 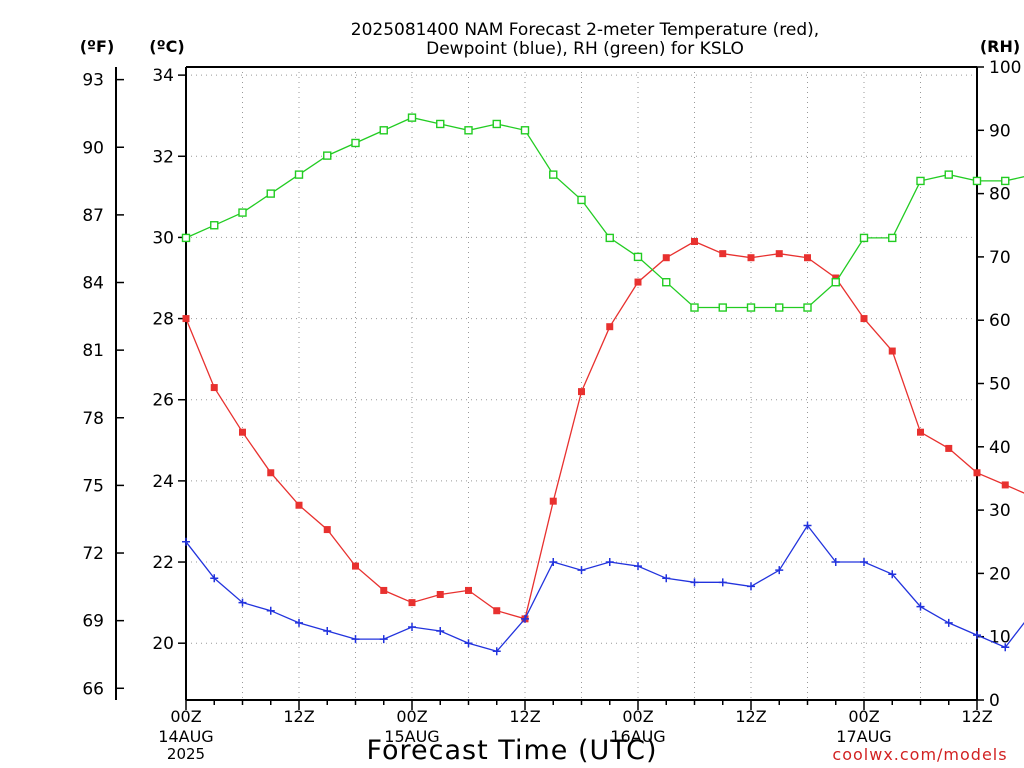 I want to click on tick-label-x-date: 15AUG, so click(x=411, y=736).